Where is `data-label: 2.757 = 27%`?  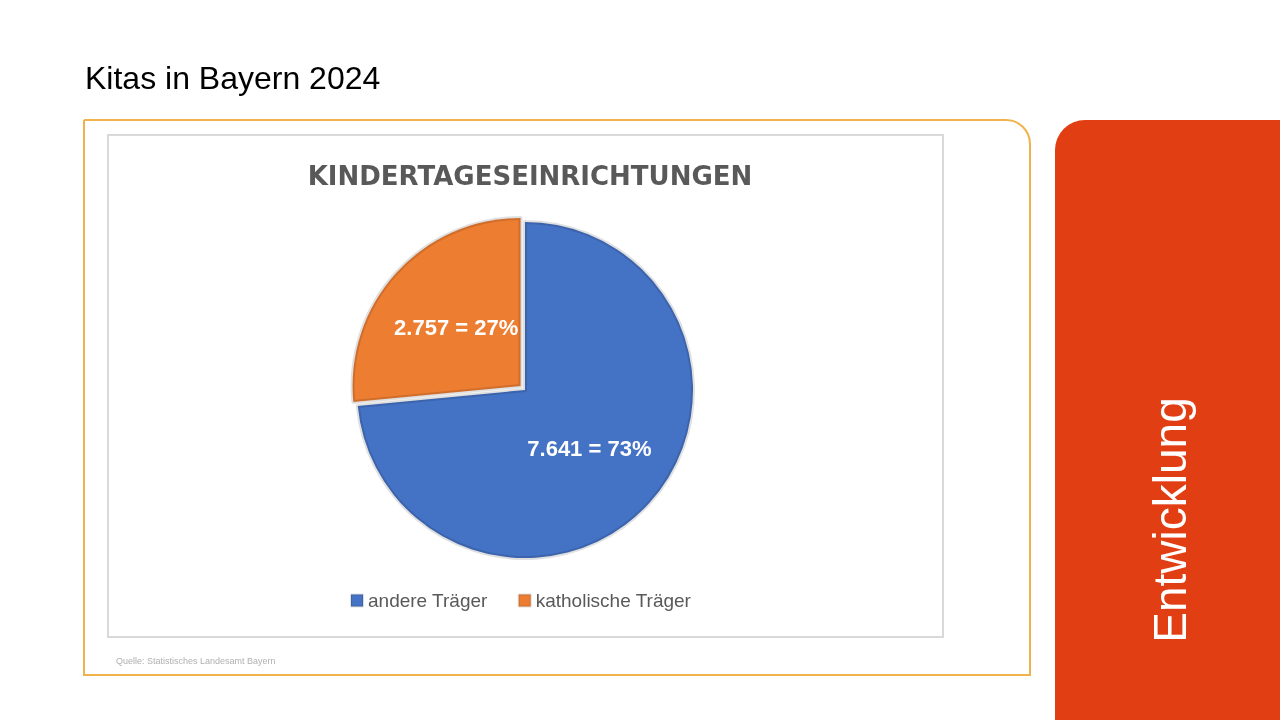
data-label: 2.757 = 27% is located at coordinates (456, 327).